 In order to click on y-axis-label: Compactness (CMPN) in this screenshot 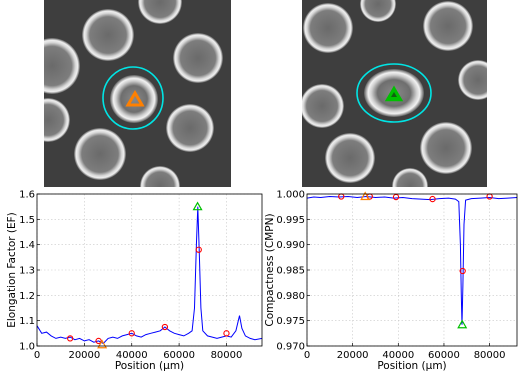, I will do `click(270, 269)`.